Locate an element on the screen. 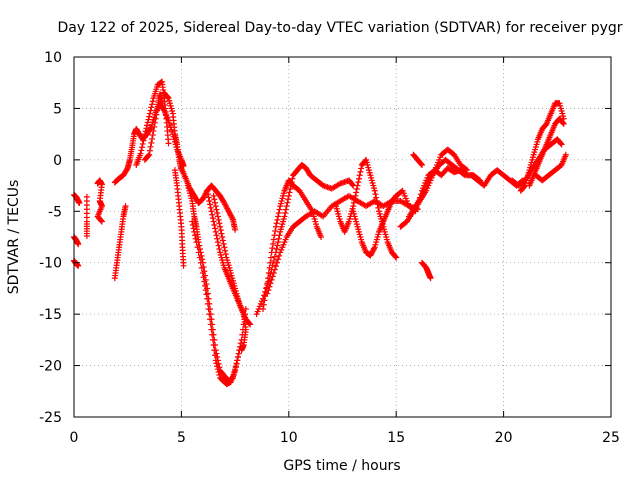 This screenshot has height=480, width=640. y-tick-label: 0 is located at coordinates (57, 161).